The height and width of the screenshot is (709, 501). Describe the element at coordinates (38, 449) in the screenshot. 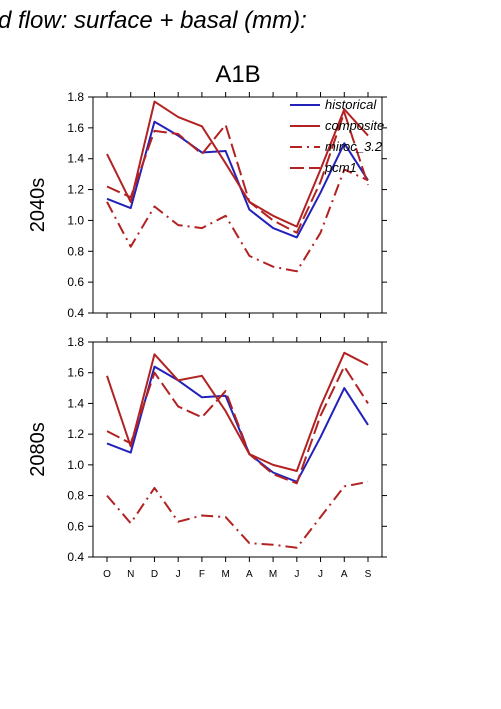

I see `row-label: 2080s` at that location.